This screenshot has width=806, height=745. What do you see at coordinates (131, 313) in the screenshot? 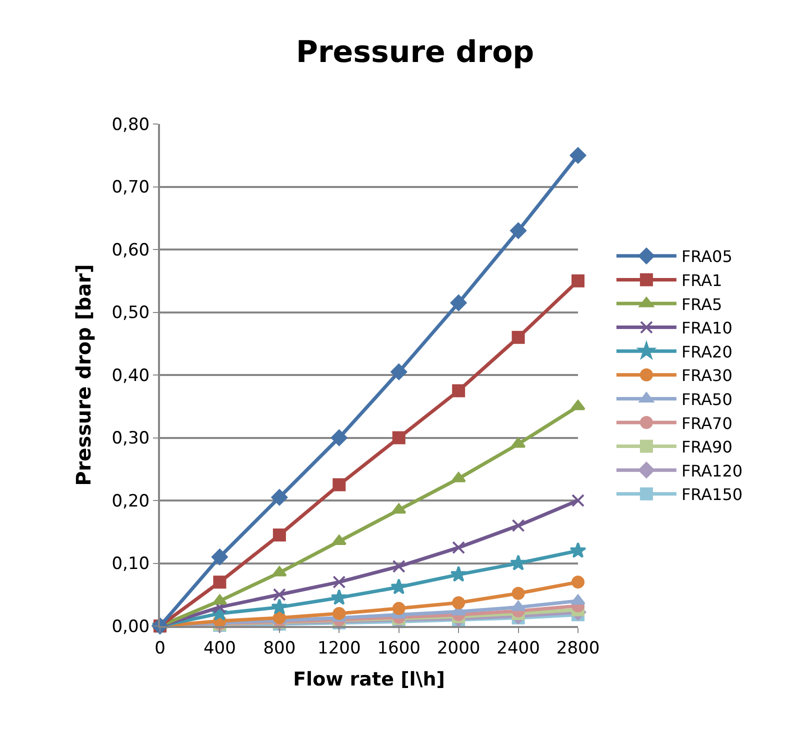
I see `y-tick-label: 0,50` at bounding box center [131, 313].